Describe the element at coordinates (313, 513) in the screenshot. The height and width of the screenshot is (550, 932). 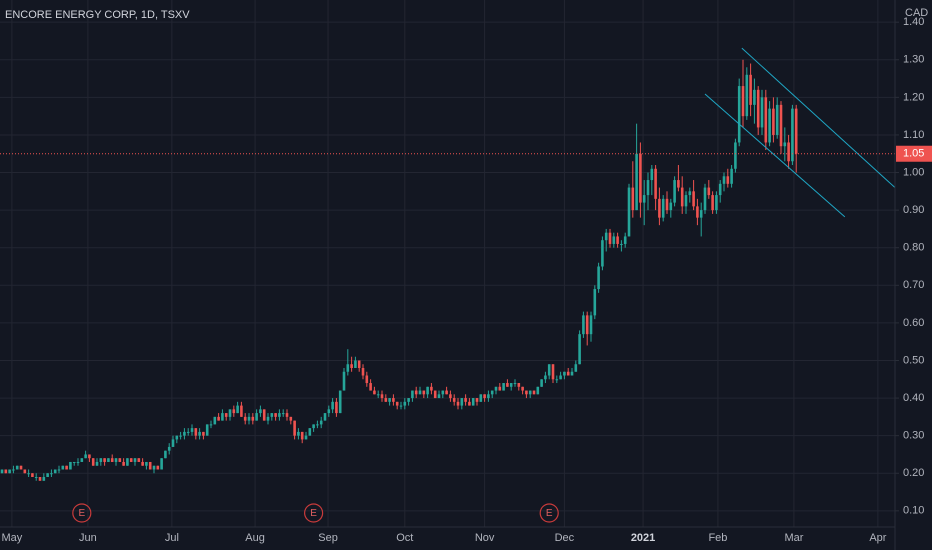
I see `earnings-label: E` at that location.